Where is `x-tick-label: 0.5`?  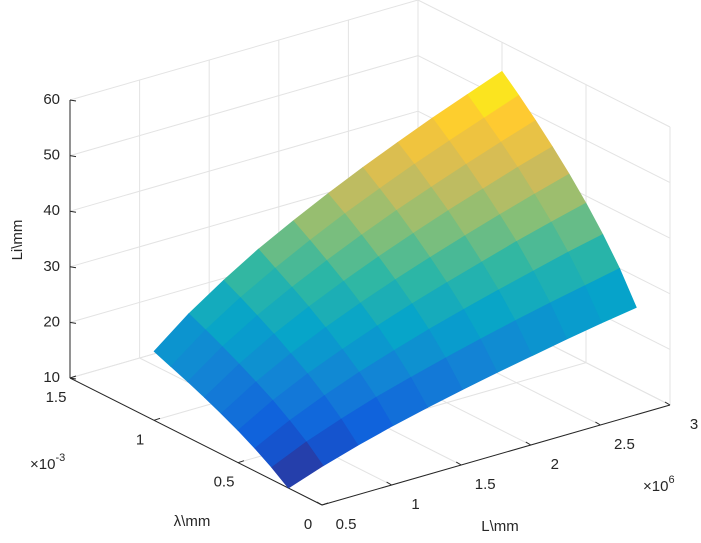 x-tick-label: 0.5 is located at coordinates (346, 524).